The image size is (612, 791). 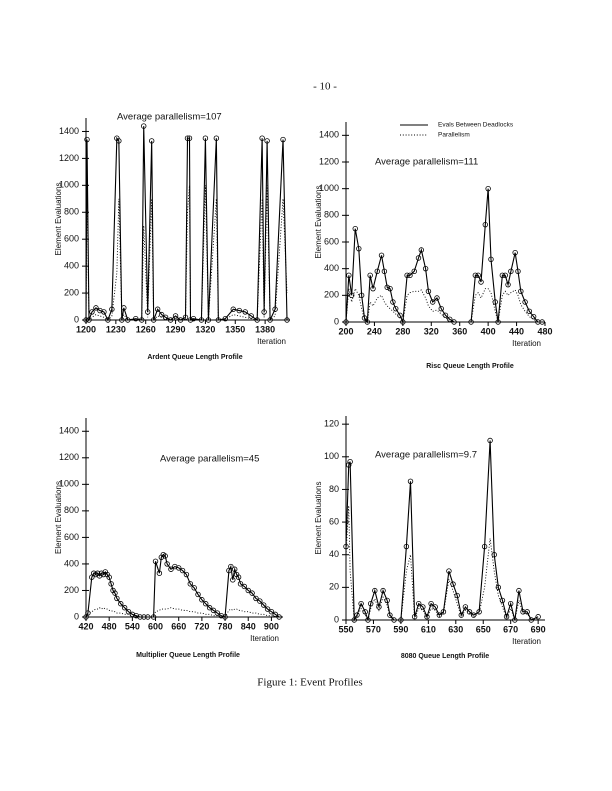 I want to click on x-tick-label: 650, so click(x=483, y=629).